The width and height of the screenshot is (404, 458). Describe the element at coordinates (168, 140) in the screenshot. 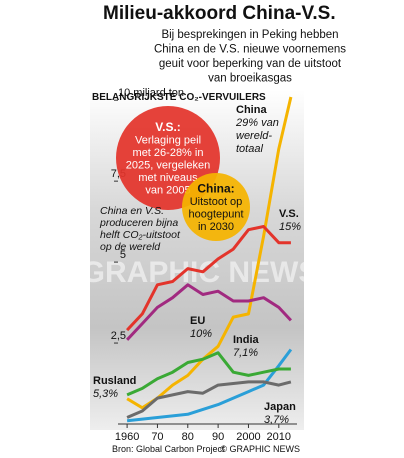

I see `callout-text: Verlaging peil` at that location.